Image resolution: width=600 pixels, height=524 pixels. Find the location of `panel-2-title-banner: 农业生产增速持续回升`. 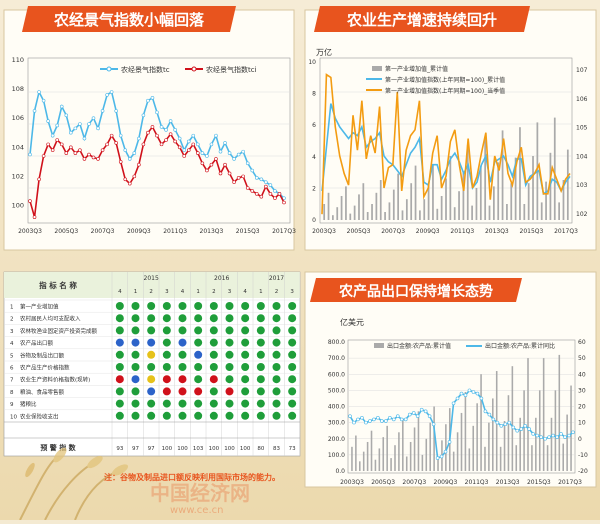

panel-2-title-banner: 农业生产增速持续回升 is located at coordinates (422, 19).